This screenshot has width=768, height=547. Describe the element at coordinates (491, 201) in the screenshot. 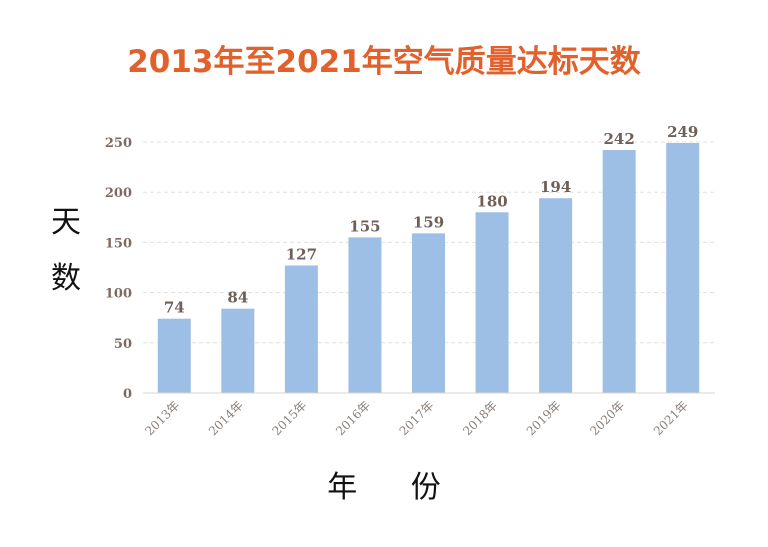

I see `data-label: 180` at that location.